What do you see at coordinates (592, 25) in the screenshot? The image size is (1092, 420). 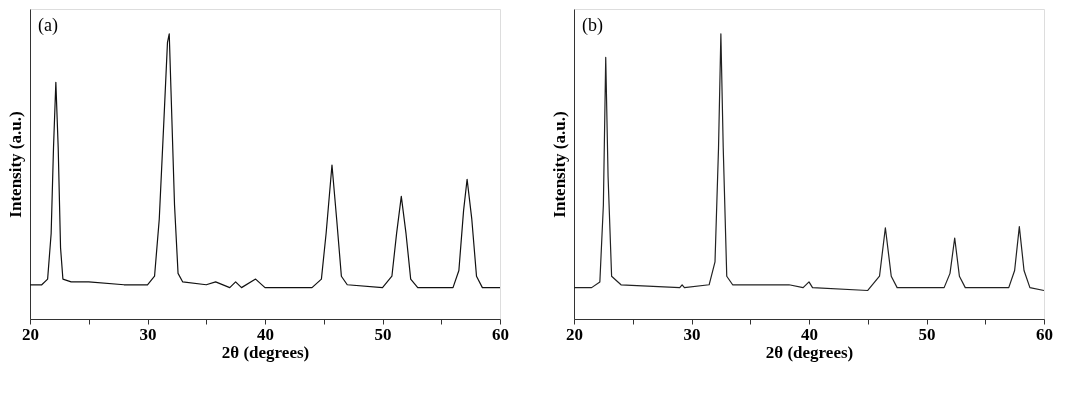 I see `annotation: (b)` at bounding box center [592, 25].